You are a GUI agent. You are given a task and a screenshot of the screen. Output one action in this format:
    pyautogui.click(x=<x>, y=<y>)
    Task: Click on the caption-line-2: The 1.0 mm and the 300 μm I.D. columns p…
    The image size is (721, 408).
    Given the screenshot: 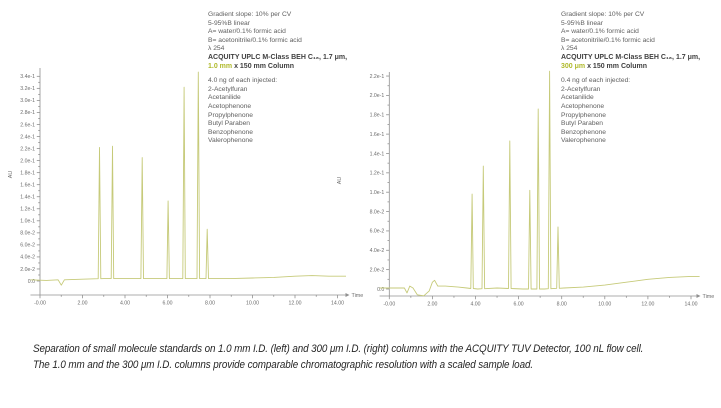 What is the action you would take?
    pyautogui.click(x=283, y=365)
    